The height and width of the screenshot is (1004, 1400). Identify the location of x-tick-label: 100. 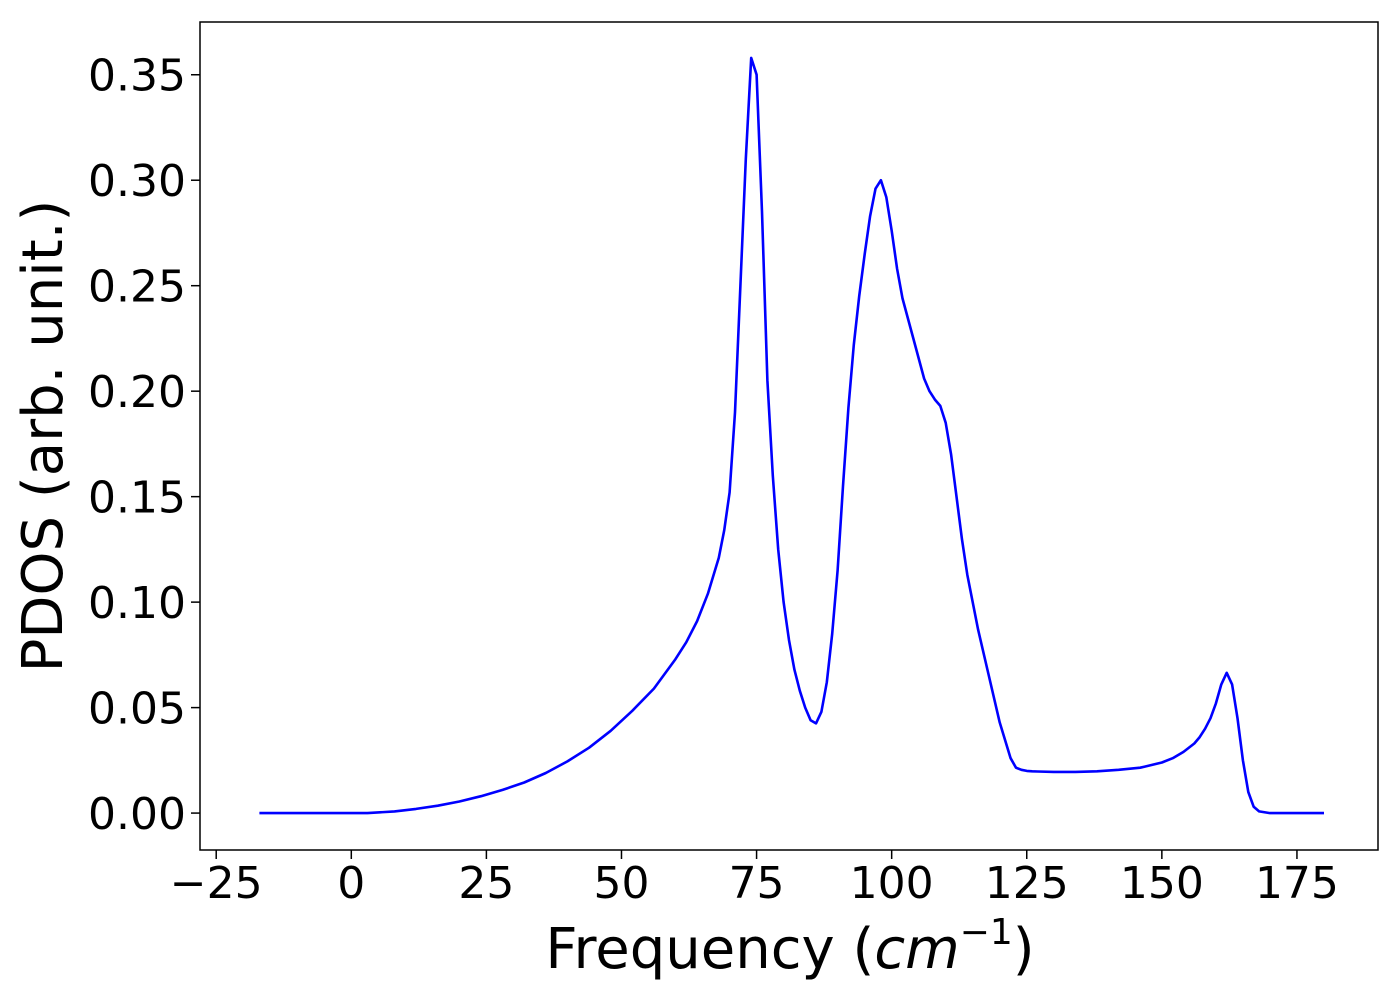
(892, 883).